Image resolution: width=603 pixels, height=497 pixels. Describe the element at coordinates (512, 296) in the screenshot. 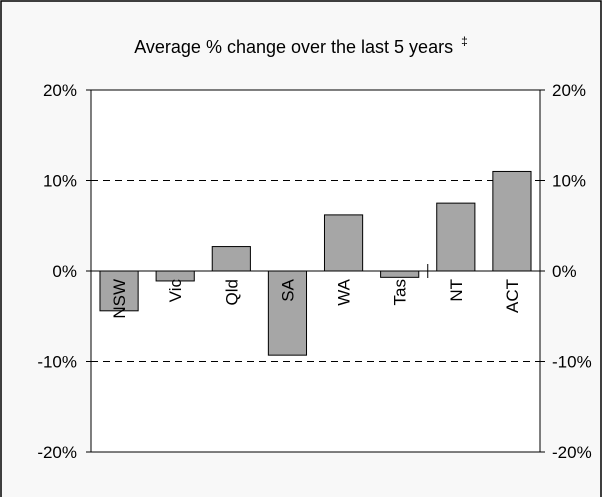

I see `x-label-act: ACT` at that location.